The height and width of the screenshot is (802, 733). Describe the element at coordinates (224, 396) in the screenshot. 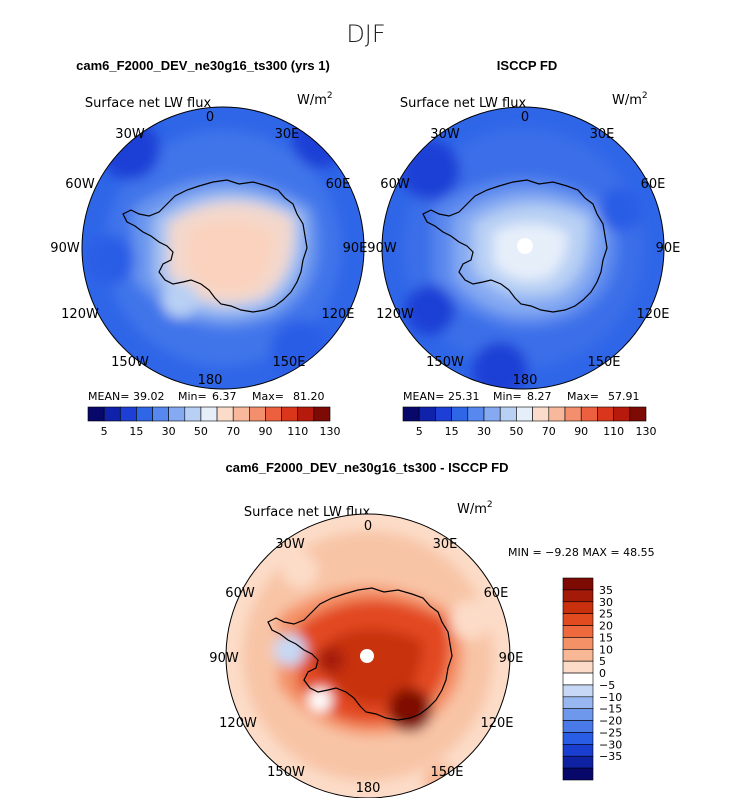

I see `svg-text: 6.37` at that location.